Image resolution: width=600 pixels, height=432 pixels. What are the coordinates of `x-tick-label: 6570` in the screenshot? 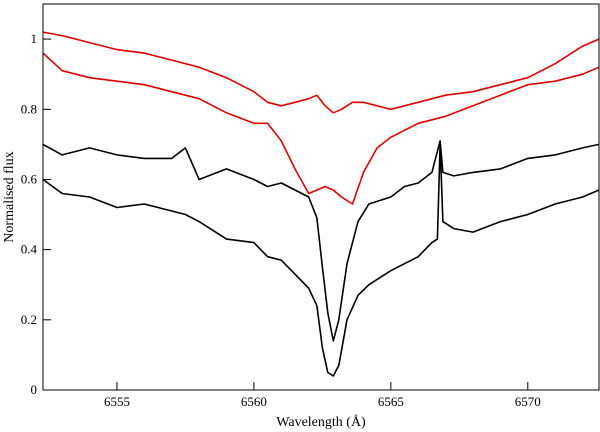 It's located at (528, 401).